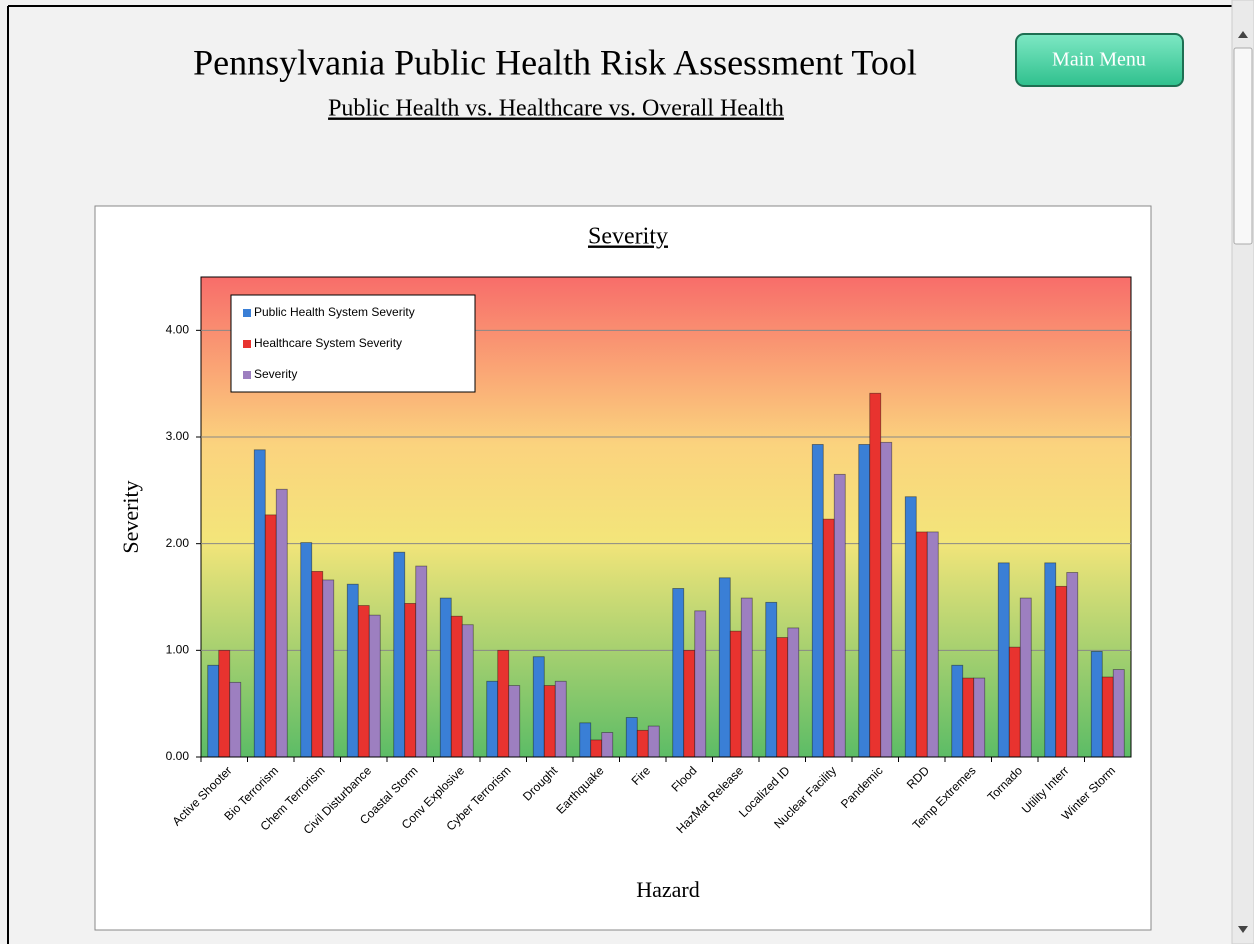 This screenshot has height=944, width=1254. I want to click on scroll-thumb, so click(1243, 146).